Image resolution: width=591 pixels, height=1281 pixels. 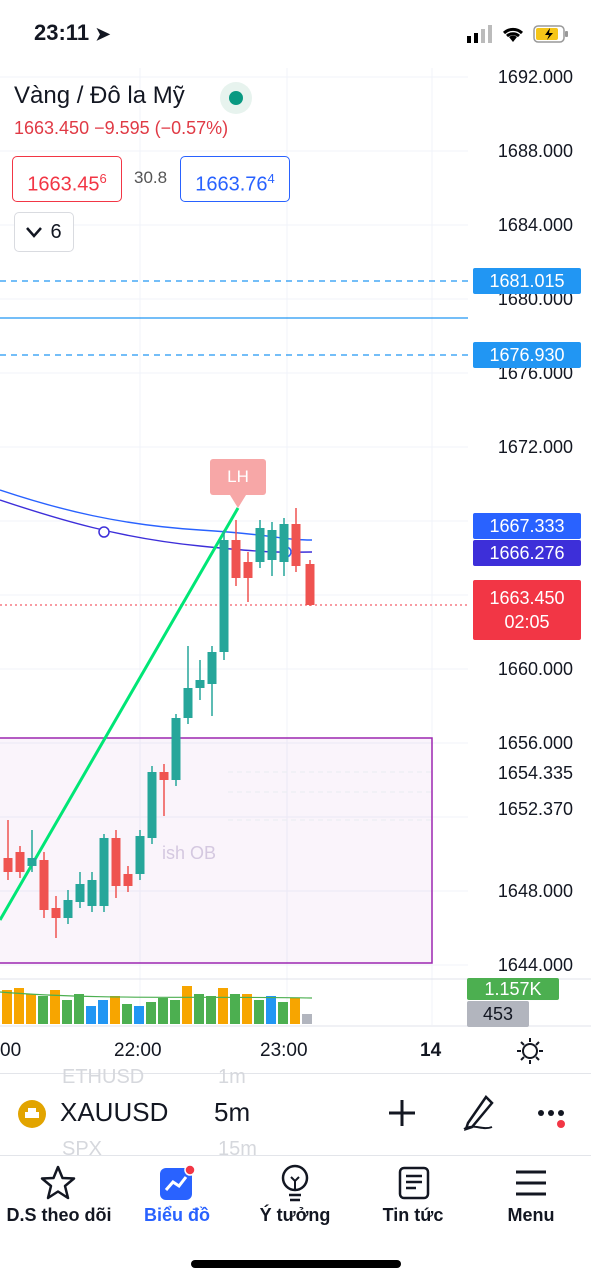 I want to click on volume-badge-2: 453, so click(x=498, y=1014).